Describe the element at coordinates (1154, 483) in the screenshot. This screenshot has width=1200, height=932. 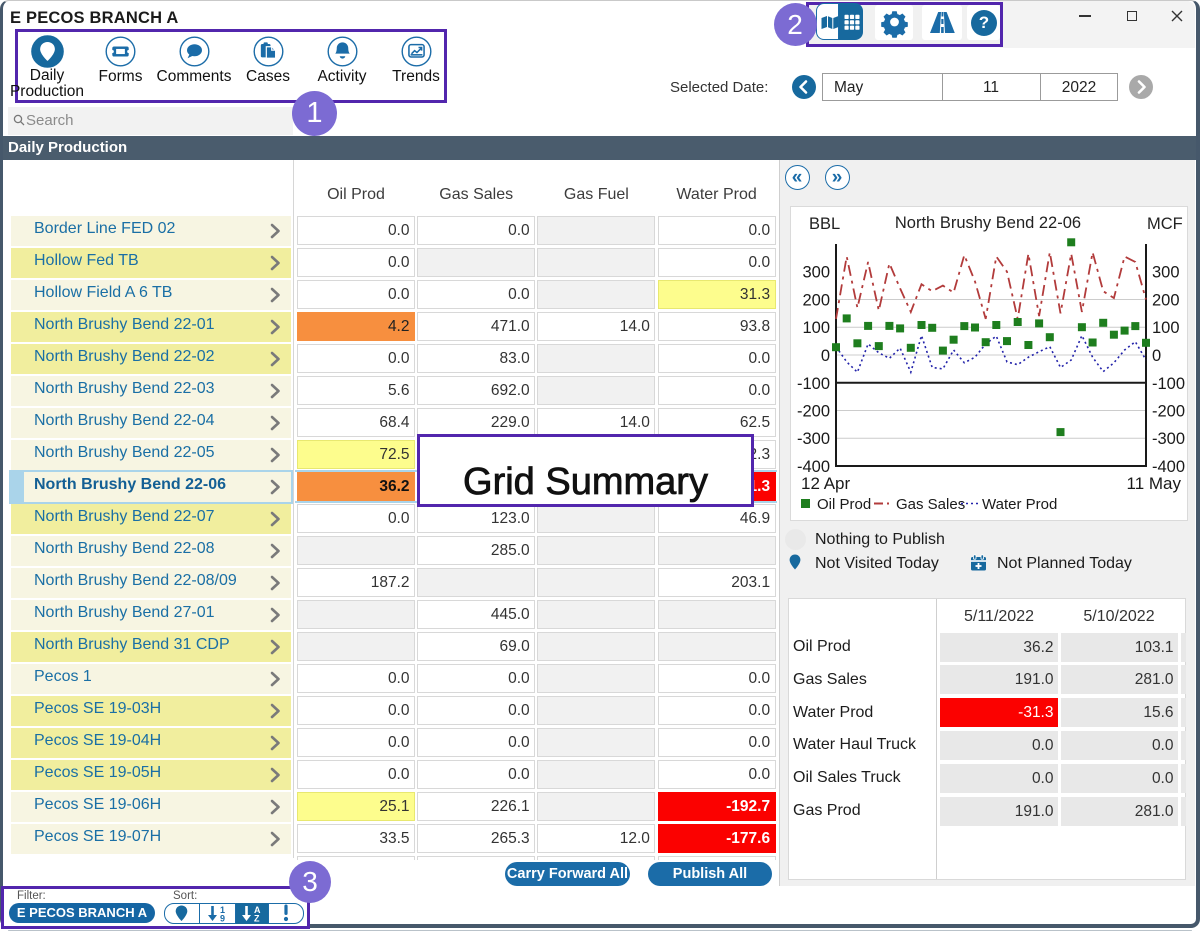
I see `svg-text: 11 May` at that location.